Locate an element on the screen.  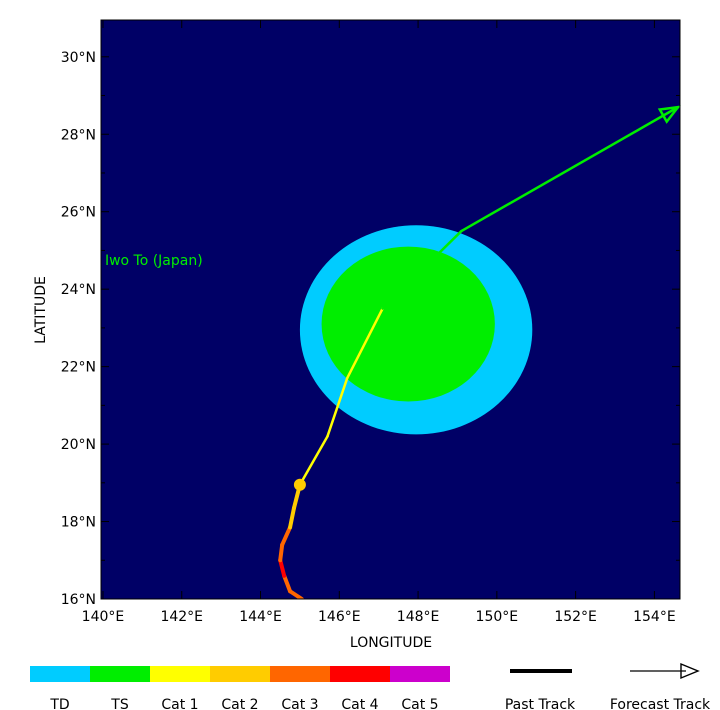
x-tick-label: 152°E is located at coordinates (575, 617).